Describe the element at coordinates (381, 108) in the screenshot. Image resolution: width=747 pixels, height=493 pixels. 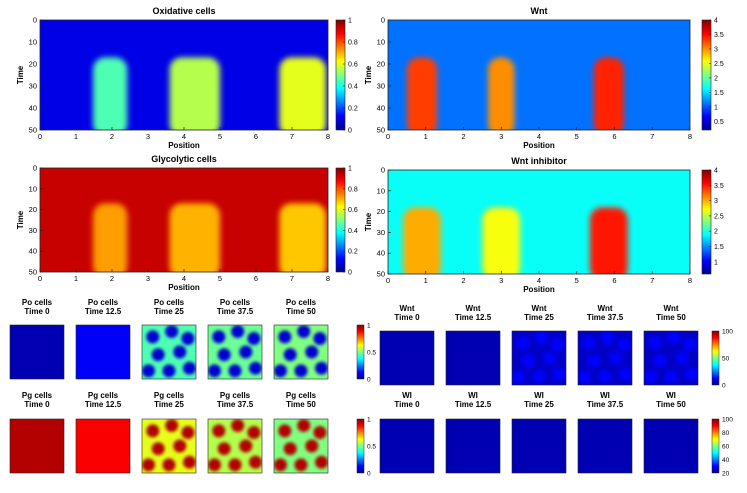
I see `y-tick-label: 40` at that location.